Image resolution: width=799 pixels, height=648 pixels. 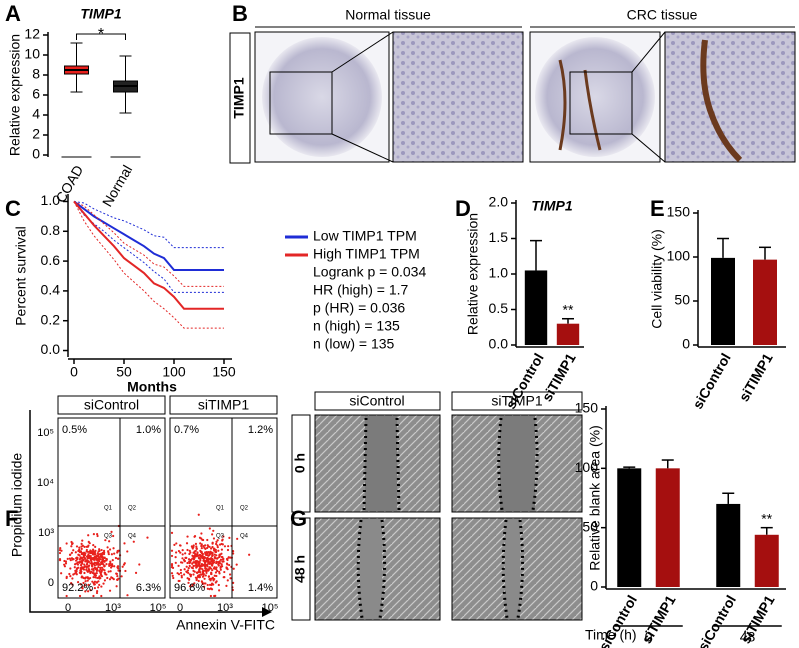 What do you see at coordinates (499, 344) in the screenshot?
I see `y-tick-label: 0.0` at bounding box center [499, 344].